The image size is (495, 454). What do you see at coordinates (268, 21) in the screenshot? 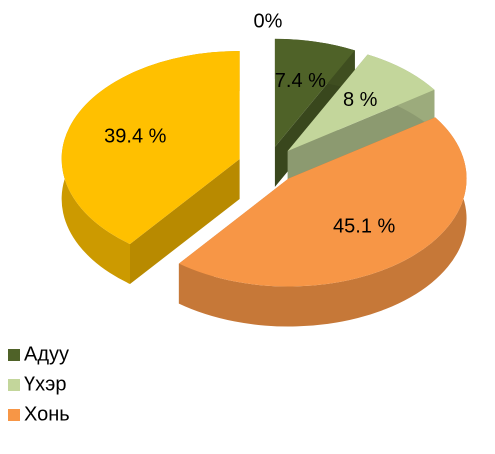
I see `data-label: 0%` at bounding box center [268, 21].